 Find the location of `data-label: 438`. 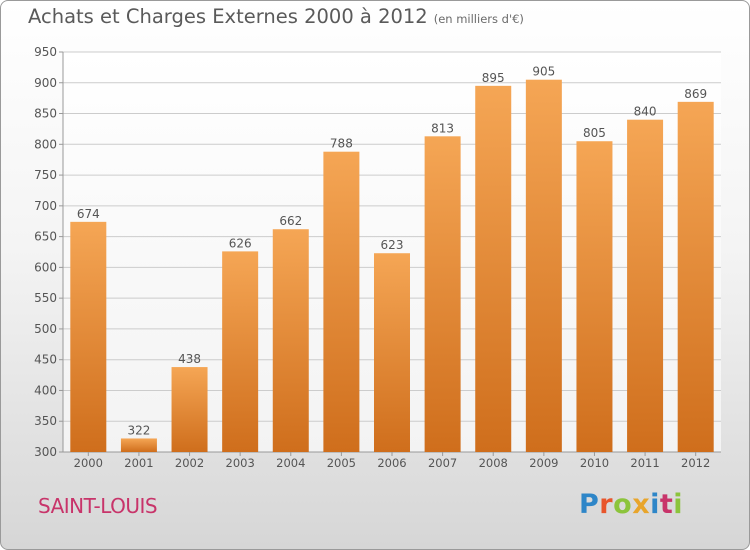

data-label: 438 is located at coordinates (189, 359).